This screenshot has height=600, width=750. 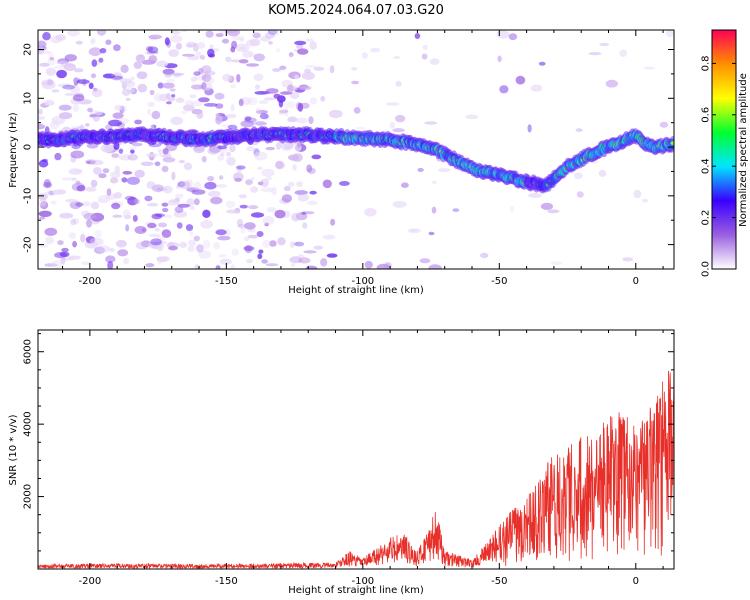 I want to click on colorbar-tick-label: 0.4, so click(x=706, y=166).